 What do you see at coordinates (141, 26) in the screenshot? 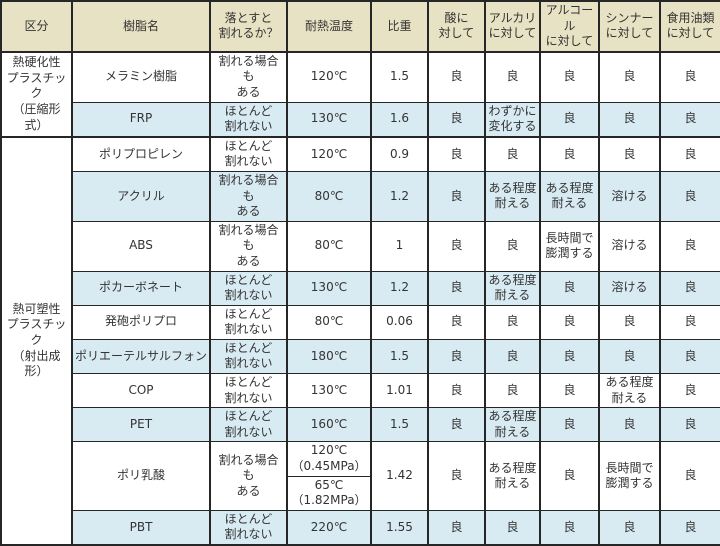
I see `header-resin-name: 樹脂名` at bounding box center [141, 26].